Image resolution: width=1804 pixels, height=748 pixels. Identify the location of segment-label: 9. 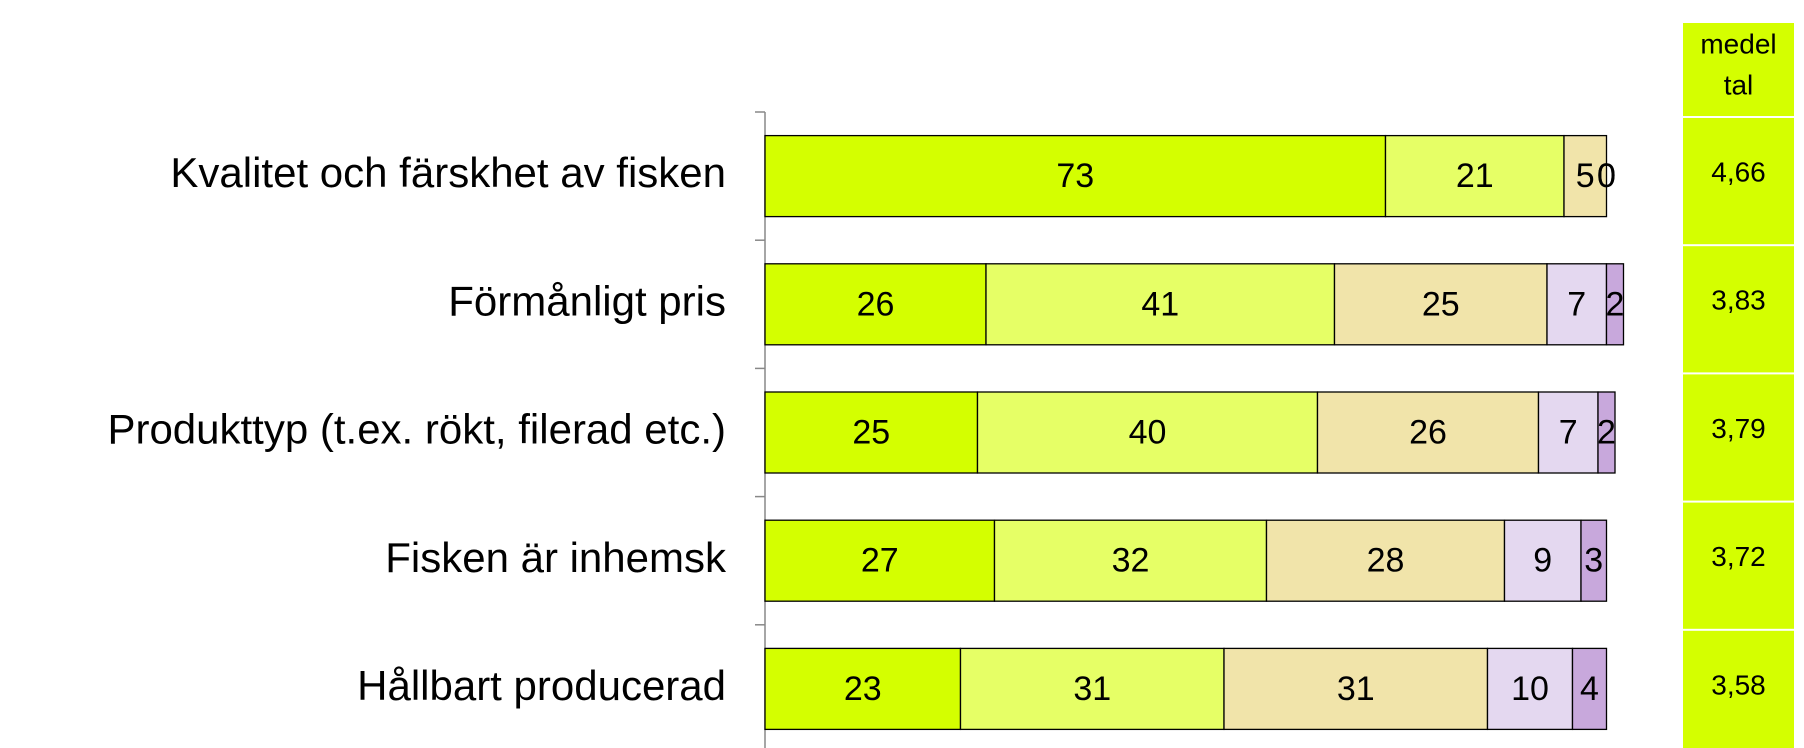
(1542, 561).